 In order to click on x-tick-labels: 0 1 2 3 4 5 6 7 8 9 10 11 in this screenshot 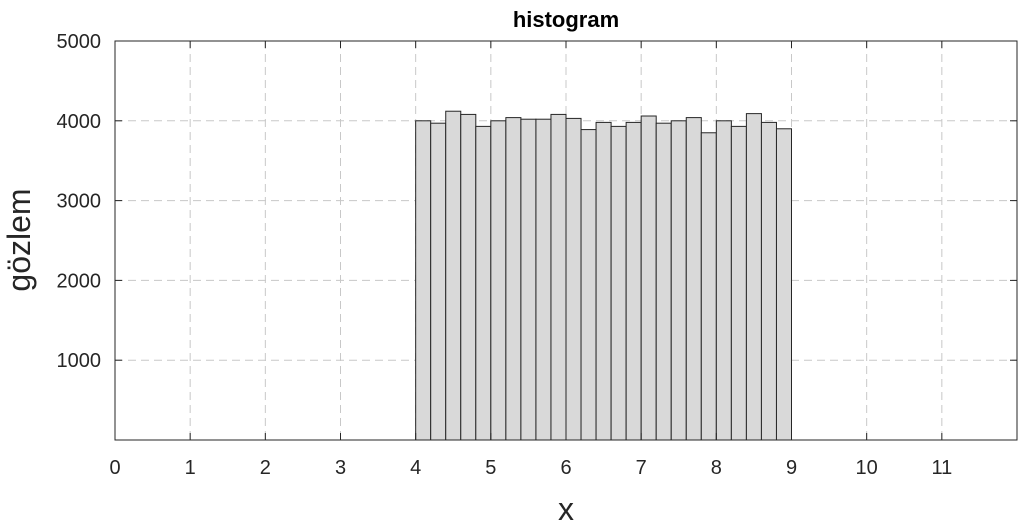, I will do `click(530, 468)`.